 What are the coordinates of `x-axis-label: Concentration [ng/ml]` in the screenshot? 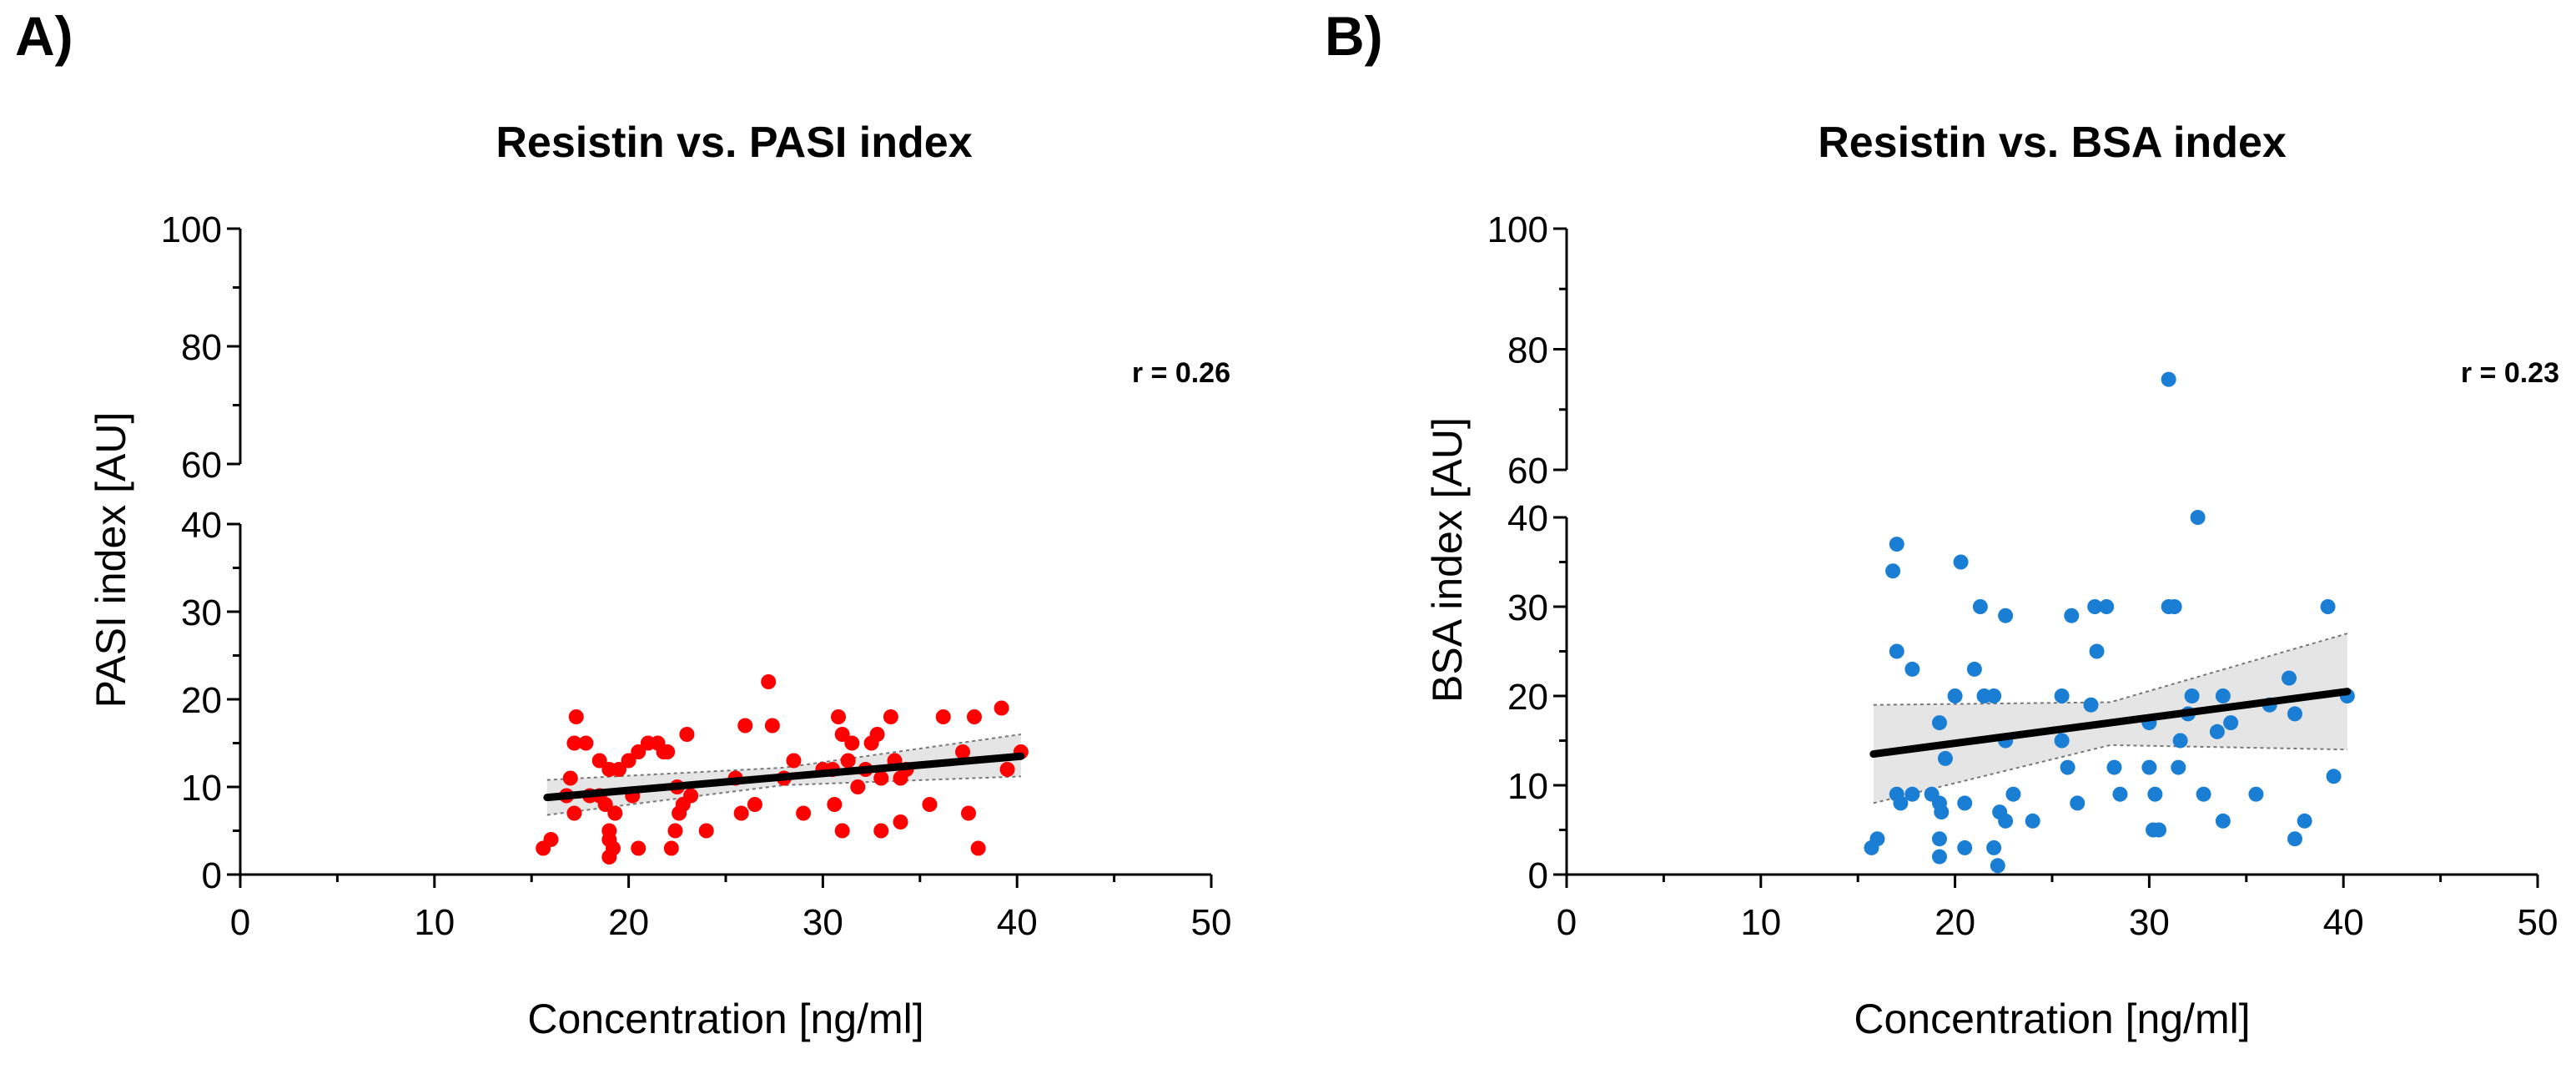 It's located at (725, 1019).